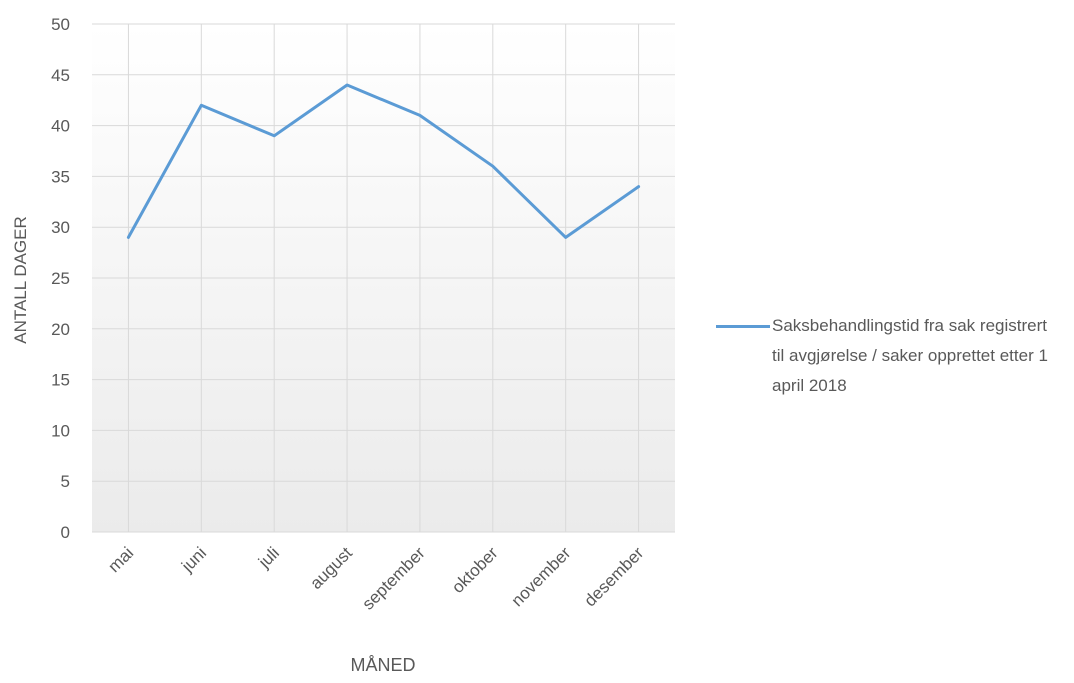  I want to click on y-tick-label: 15, so click(60, 380).